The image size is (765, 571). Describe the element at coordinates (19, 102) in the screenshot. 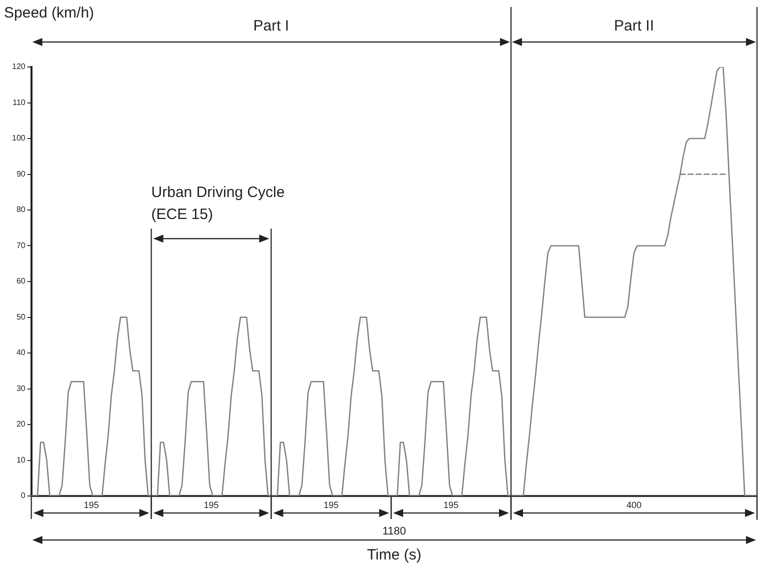

I see `y-tick-label: 110` at that location.